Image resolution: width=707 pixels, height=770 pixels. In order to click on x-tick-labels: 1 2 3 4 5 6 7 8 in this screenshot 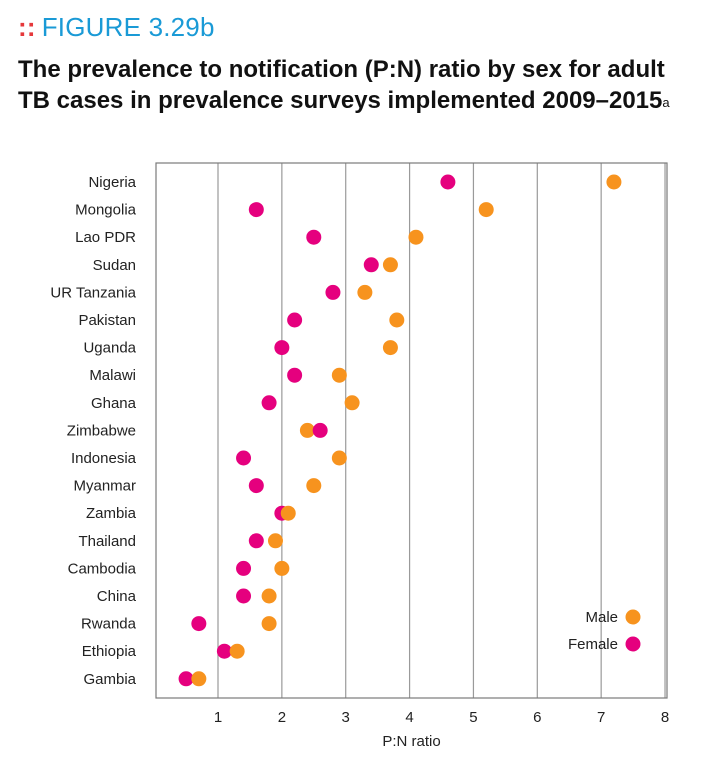, I will do `click(441, 717)`.